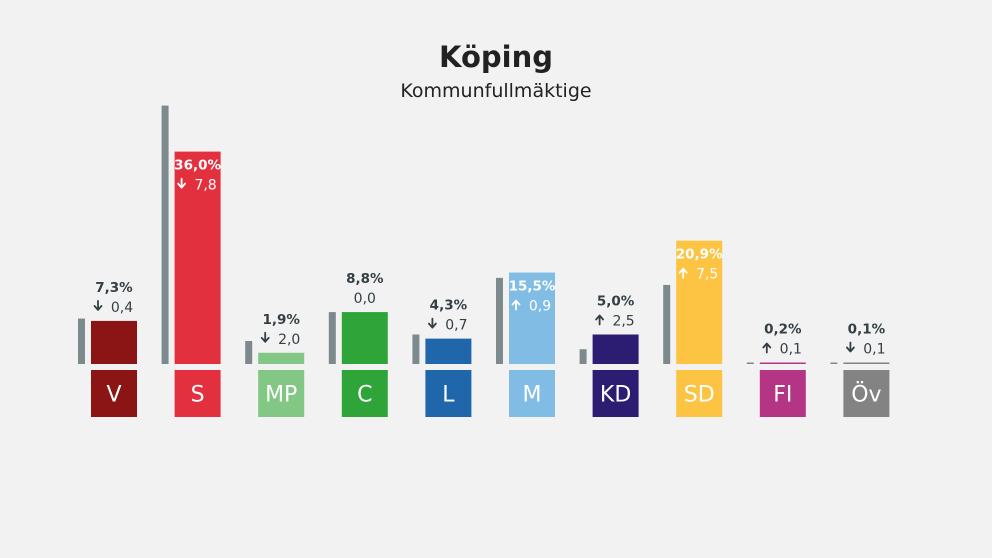 The width and height of the screenshot is (992, 558). I want to click on previous-bar-kd, so click(583, 356).